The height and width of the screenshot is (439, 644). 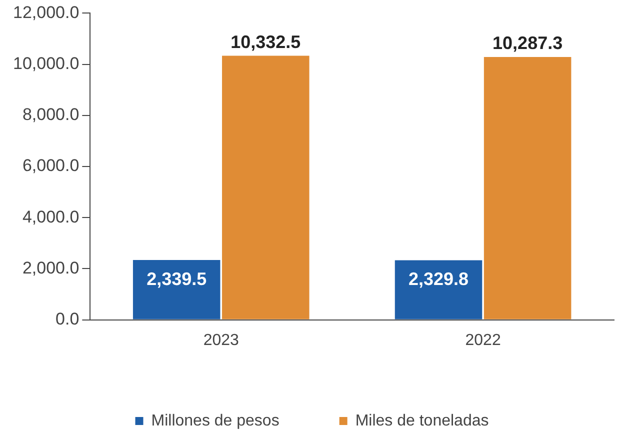 I want to click on data-label: 10,332.5, so click(x=265, y=42).